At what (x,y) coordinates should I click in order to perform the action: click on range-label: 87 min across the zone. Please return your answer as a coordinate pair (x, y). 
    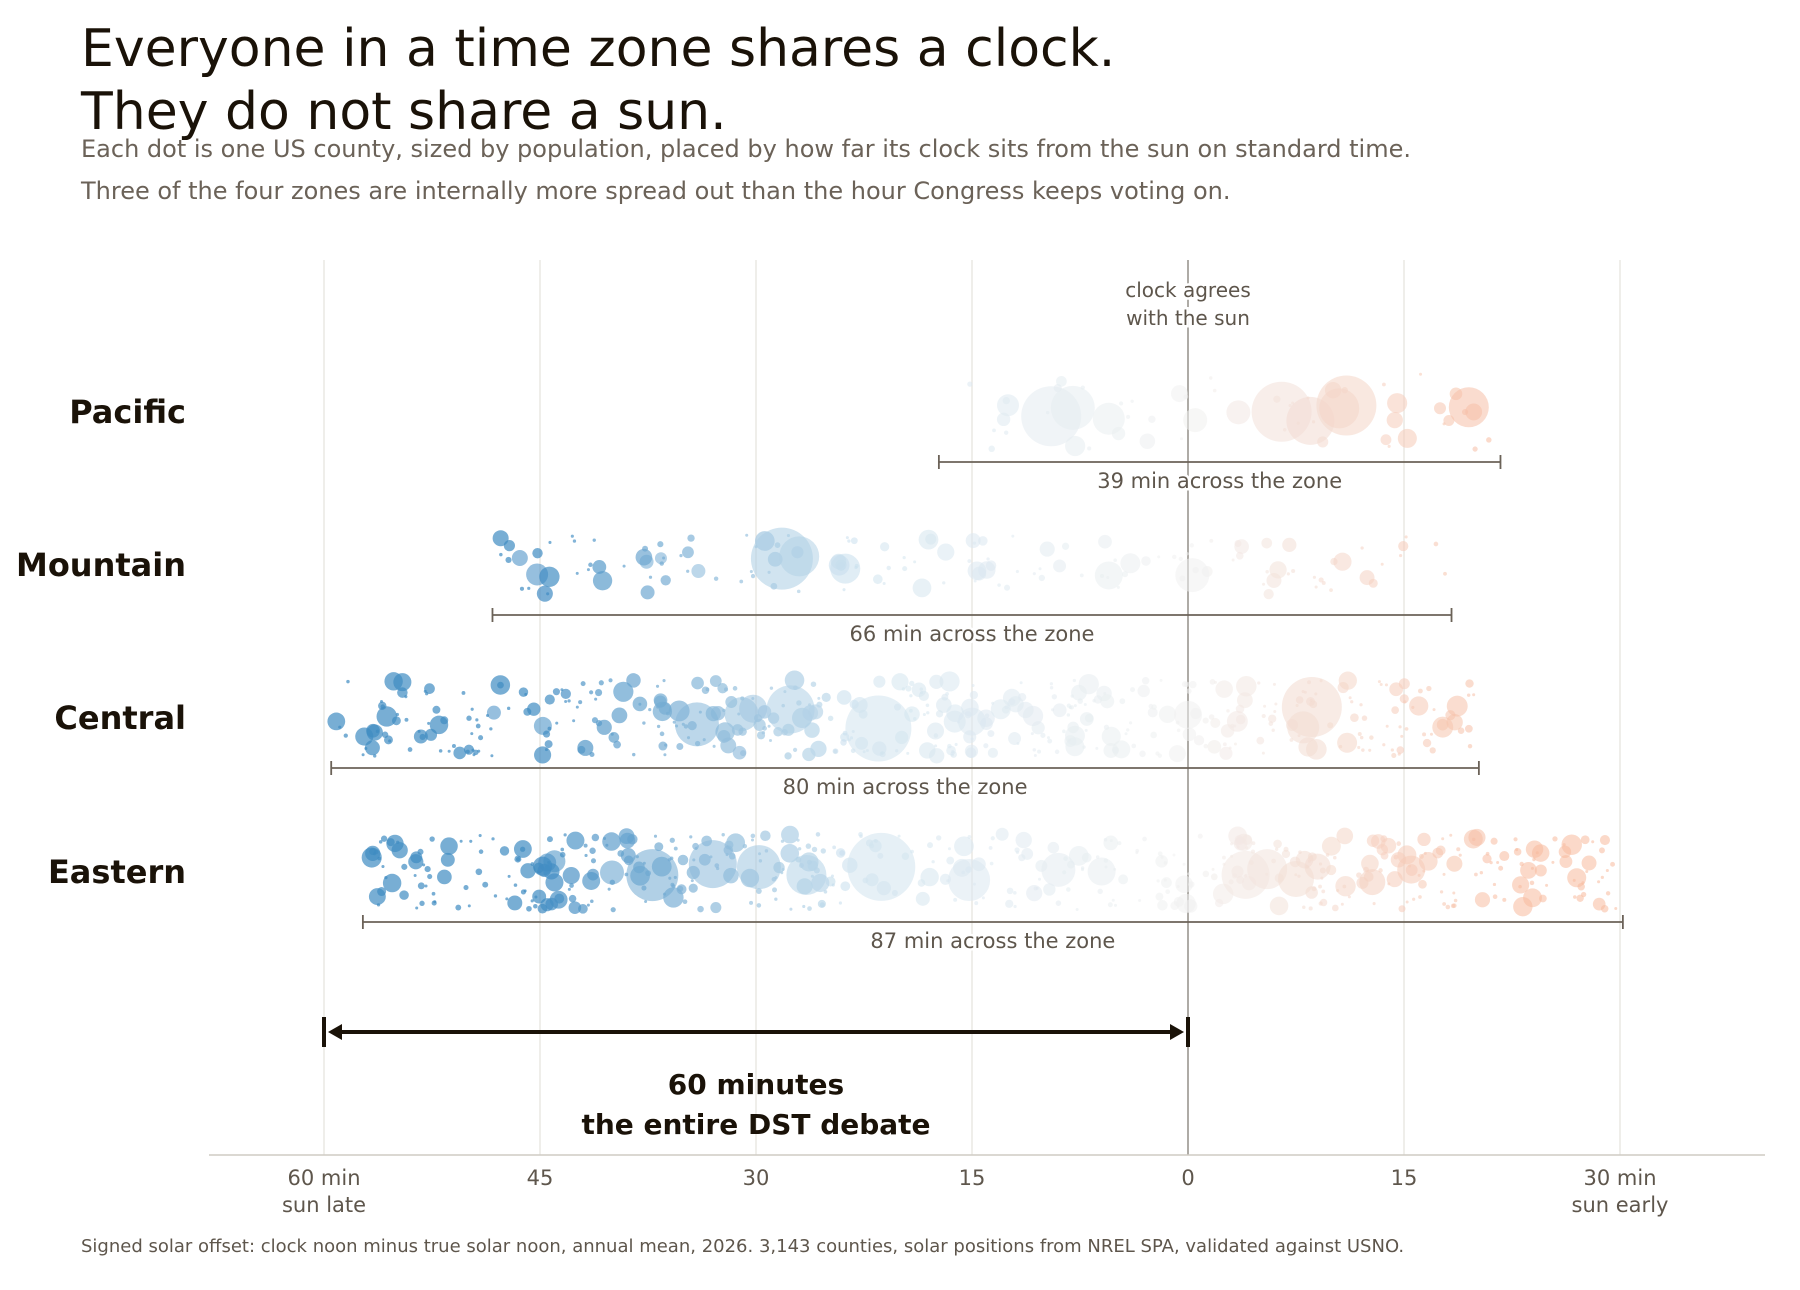
    Looking at the image, I should click on (992, 941).